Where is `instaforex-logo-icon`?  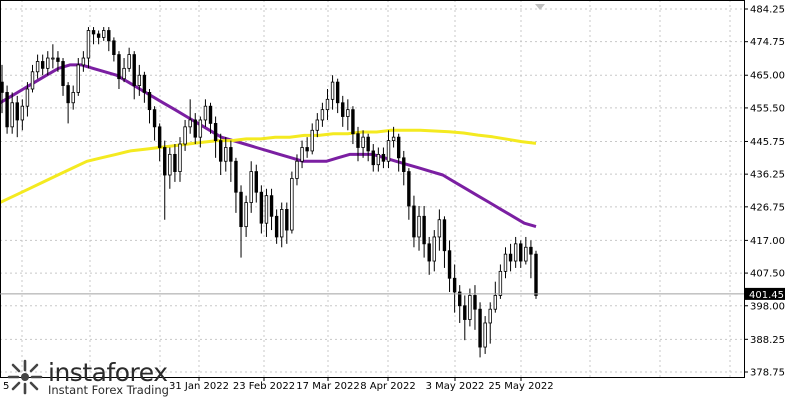 instaforex-logo-icon is located at coordinates (25, 377).